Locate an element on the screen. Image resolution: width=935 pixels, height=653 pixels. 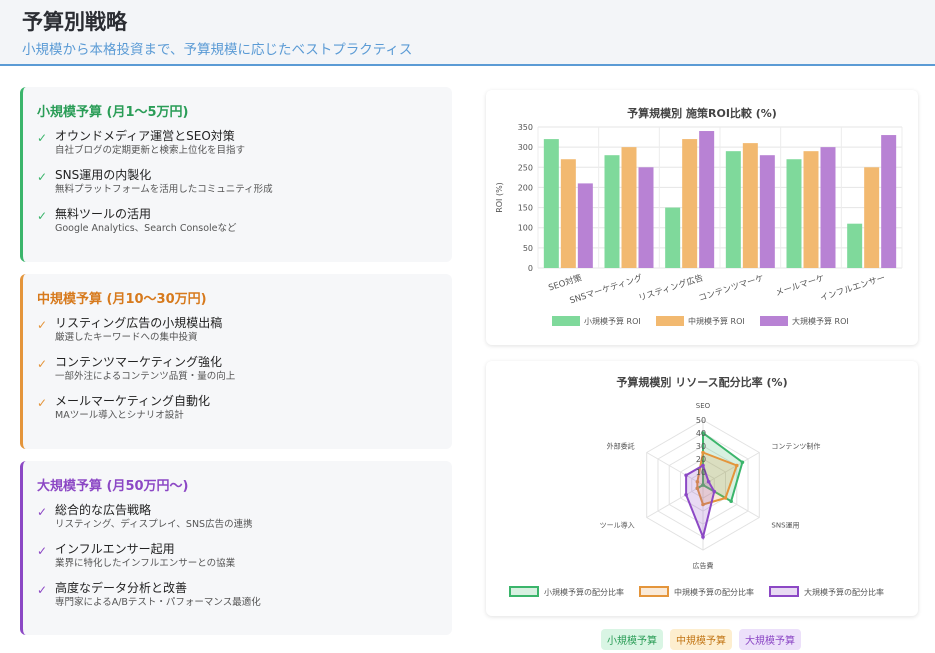
r-tick-label: 10 is located at coordinates (701, 472).